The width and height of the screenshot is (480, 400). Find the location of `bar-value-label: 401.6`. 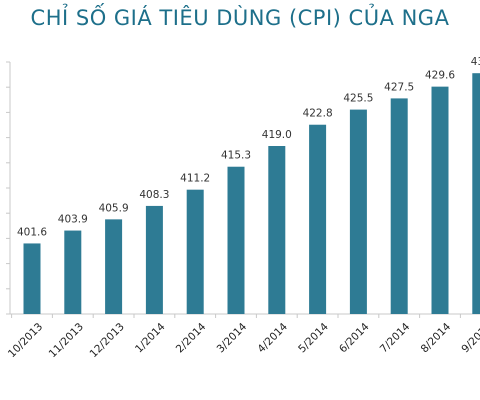

bar-value-label: 401.6 is located at coordinates (32, 232).